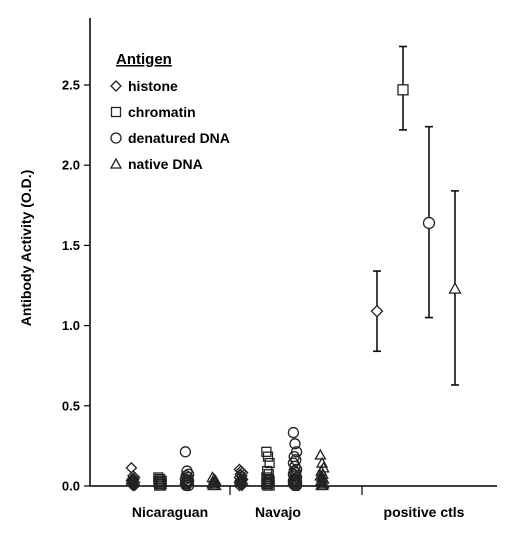 This screenshot has width=528, height=555. What do you see at coordinates (455, 287) in the screenshot?
I see `positive-ctl-mean-triangle` at bounding box center [455, 287].